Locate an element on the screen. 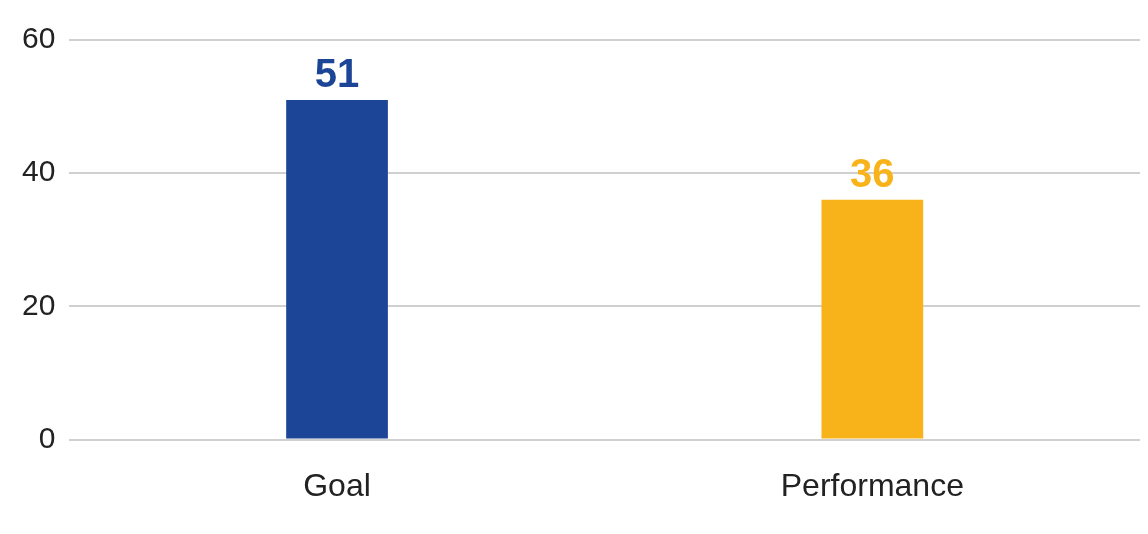 The height and width of the screenshot is (534, 1148). y-tick-label: 20 is located at coordinates (38, 304).